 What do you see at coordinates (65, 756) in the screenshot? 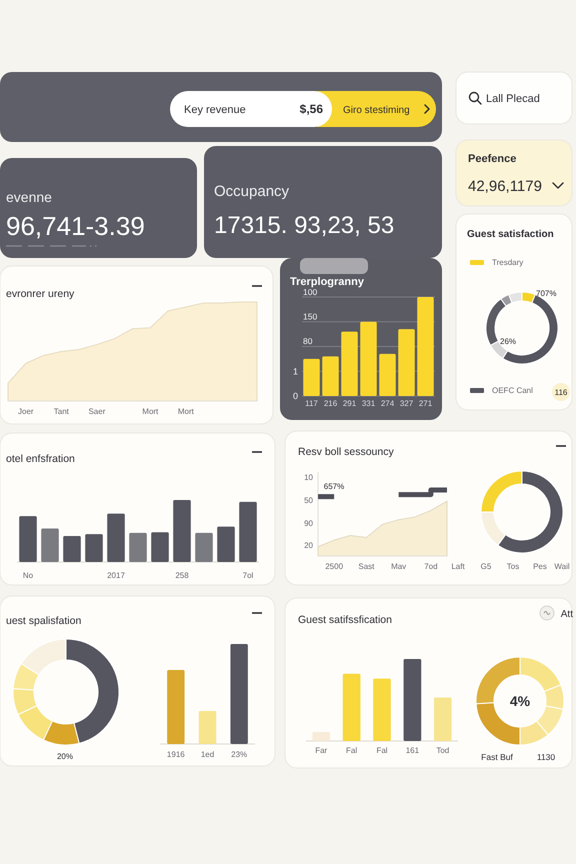
I see `text: 20%` at bounding box center [65, 756].